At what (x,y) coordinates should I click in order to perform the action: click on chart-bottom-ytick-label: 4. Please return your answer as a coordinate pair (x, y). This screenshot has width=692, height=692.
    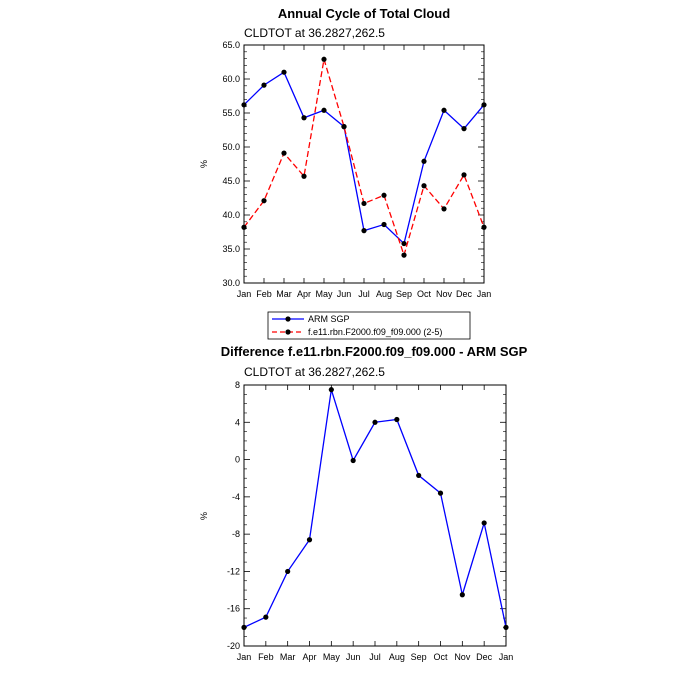
    Looking at the image, I should click on (237, 422).